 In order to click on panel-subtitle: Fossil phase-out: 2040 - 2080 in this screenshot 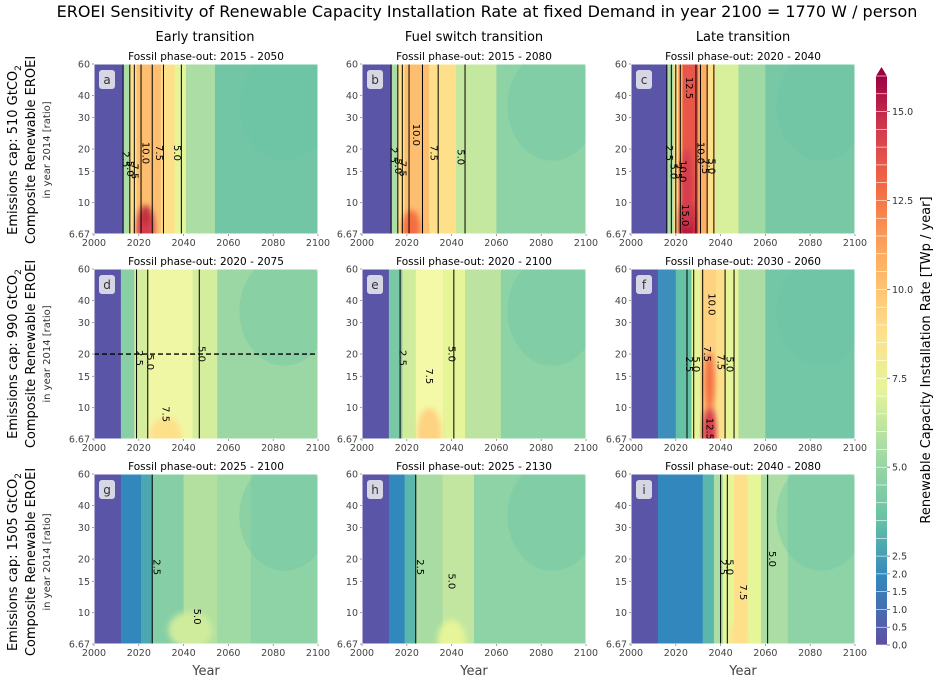, I will do `click(743, 467)`.